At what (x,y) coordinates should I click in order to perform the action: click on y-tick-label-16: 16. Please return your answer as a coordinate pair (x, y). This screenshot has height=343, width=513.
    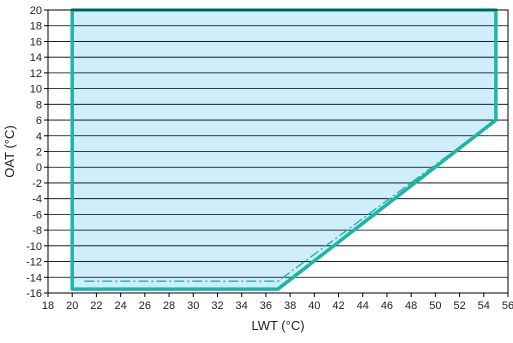
    Looking at the image, I should click on (36, 42).